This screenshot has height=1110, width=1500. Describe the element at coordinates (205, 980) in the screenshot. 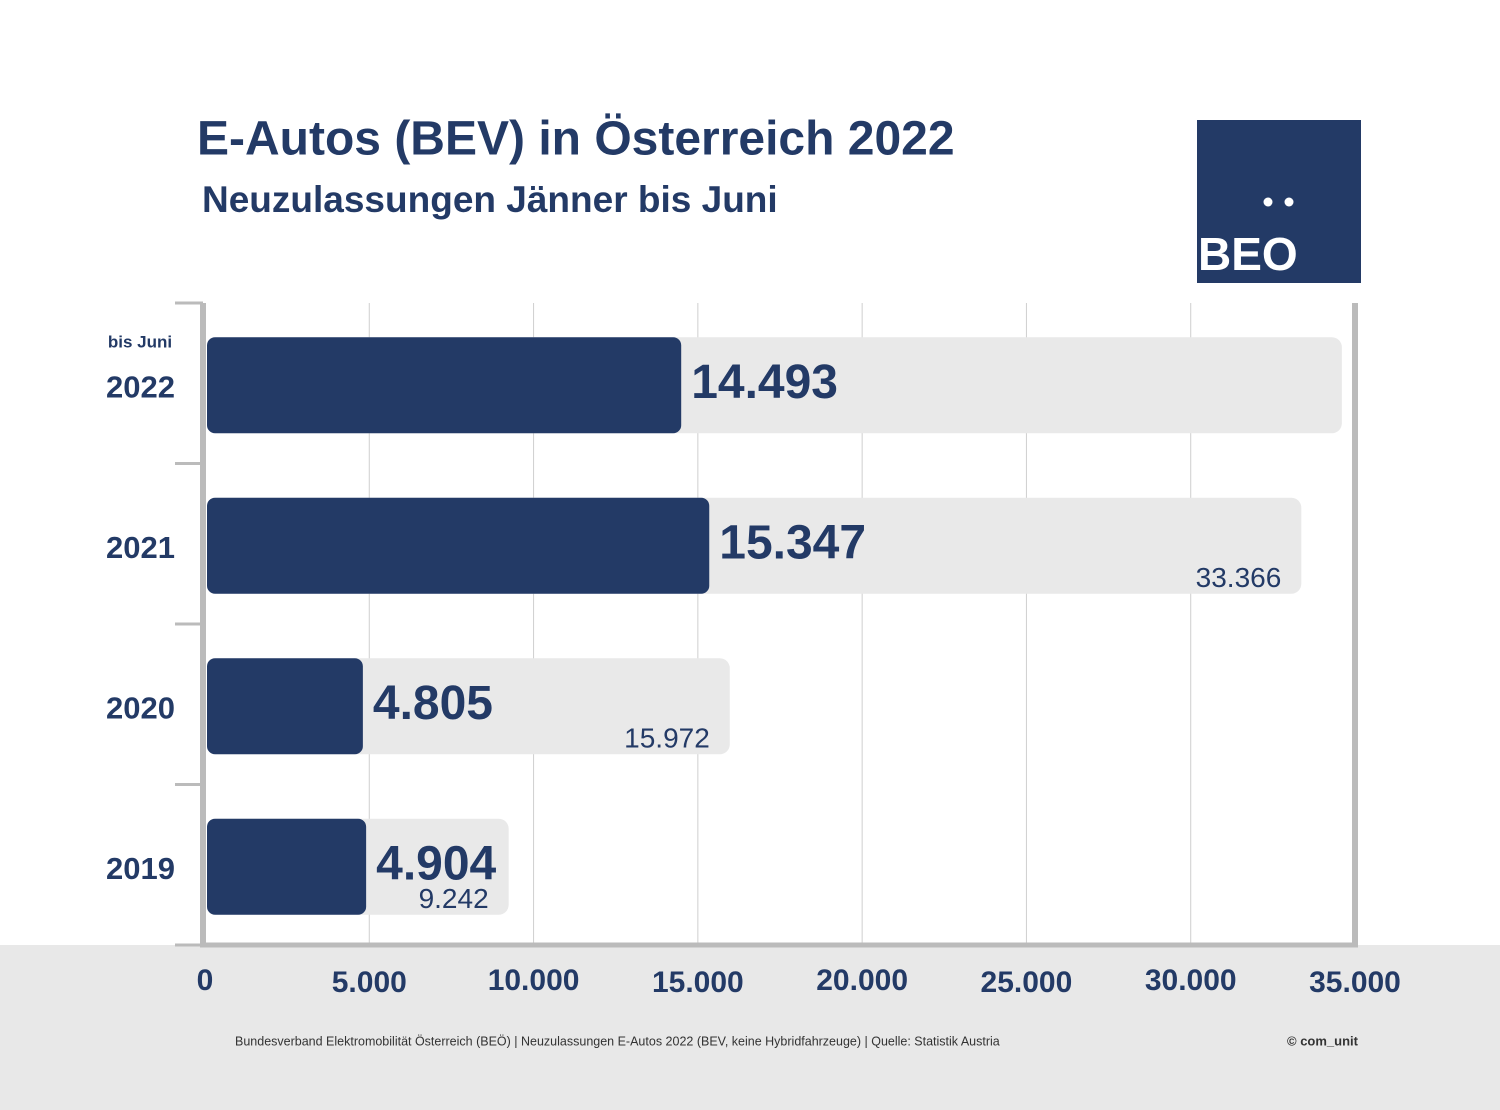

I see `x-tick-label: 0` at that location.